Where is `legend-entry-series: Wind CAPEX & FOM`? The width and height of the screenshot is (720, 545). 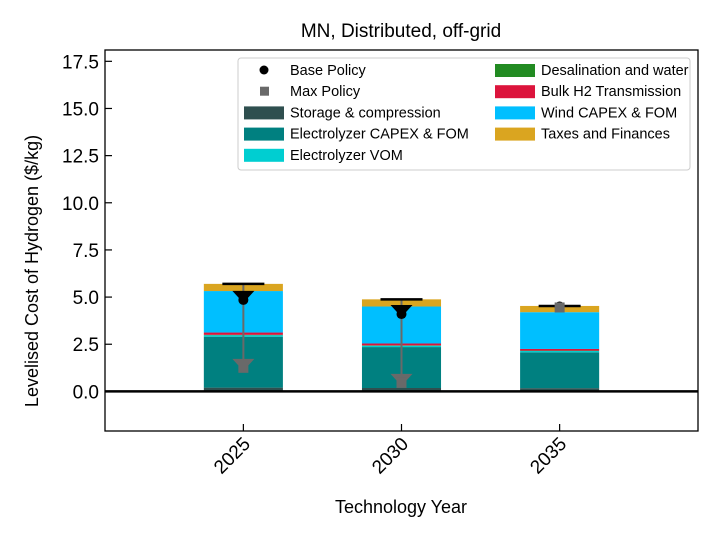
legend-entry-series: Wind CAPEX & FOM is located at coordinates (586, 113).